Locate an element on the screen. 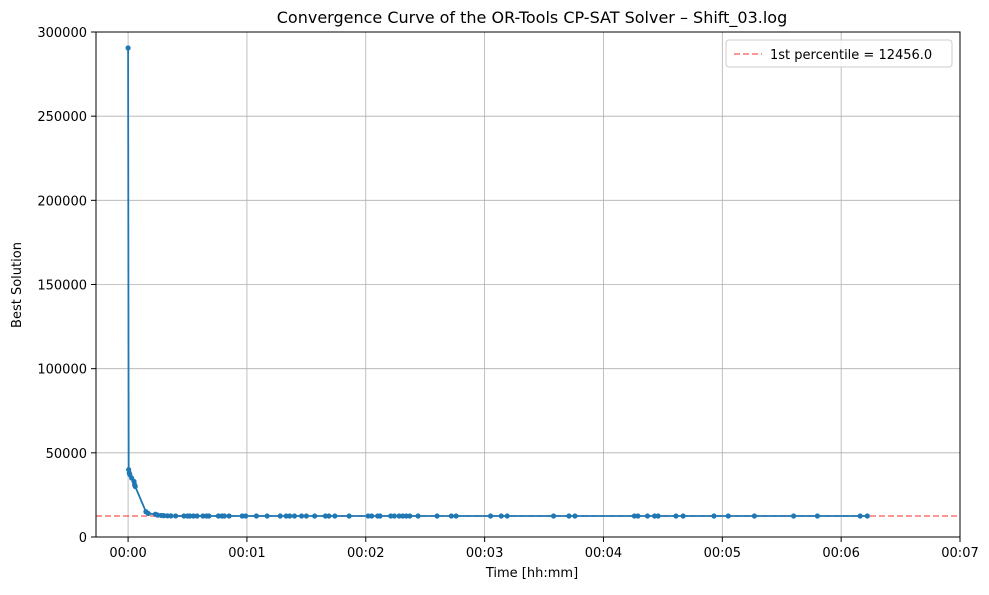 The height and width of the screenshot is (595, 989). y-tick-label: 300000 is located at coordinates (62, 33).